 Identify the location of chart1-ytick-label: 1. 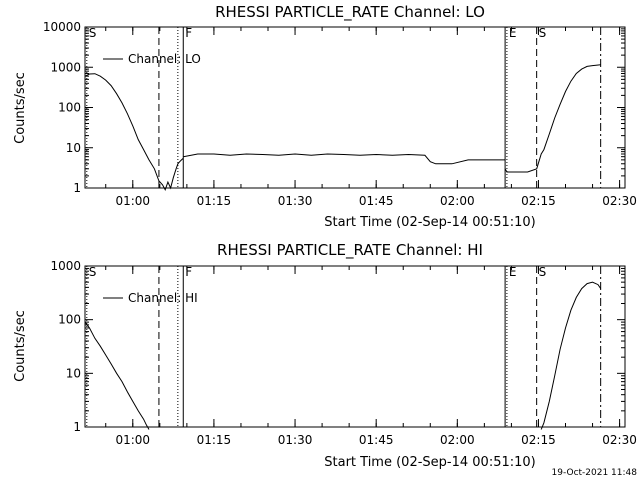
(77, 188).